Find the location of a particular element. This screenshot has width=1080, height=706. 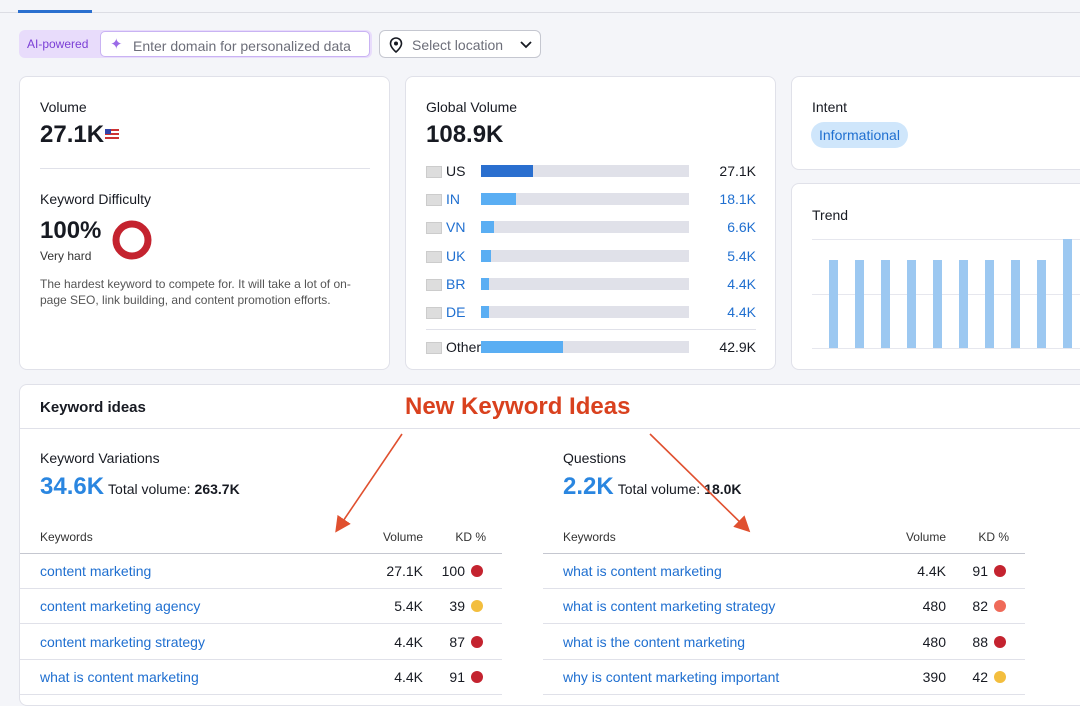

total-label: Total volume: is located at coordinates (149, 489).